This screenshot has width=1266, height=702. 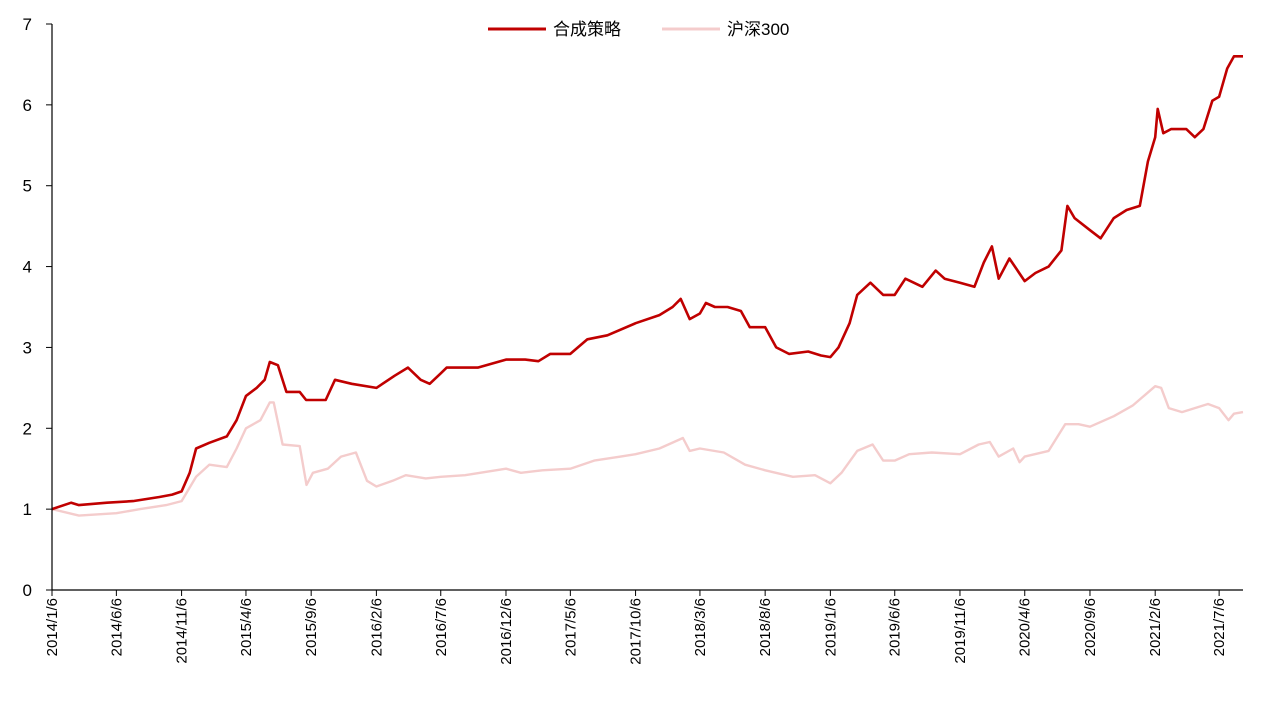 I want to click on y-tick-label: 2, so click(x=27, y=428).